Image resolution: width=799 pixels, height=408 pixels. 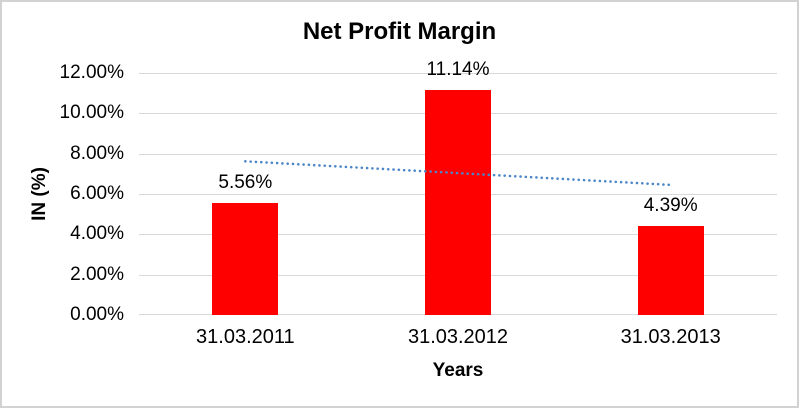 I want to click on y-tick-label: 0.00%, so click(x=97, y=314).